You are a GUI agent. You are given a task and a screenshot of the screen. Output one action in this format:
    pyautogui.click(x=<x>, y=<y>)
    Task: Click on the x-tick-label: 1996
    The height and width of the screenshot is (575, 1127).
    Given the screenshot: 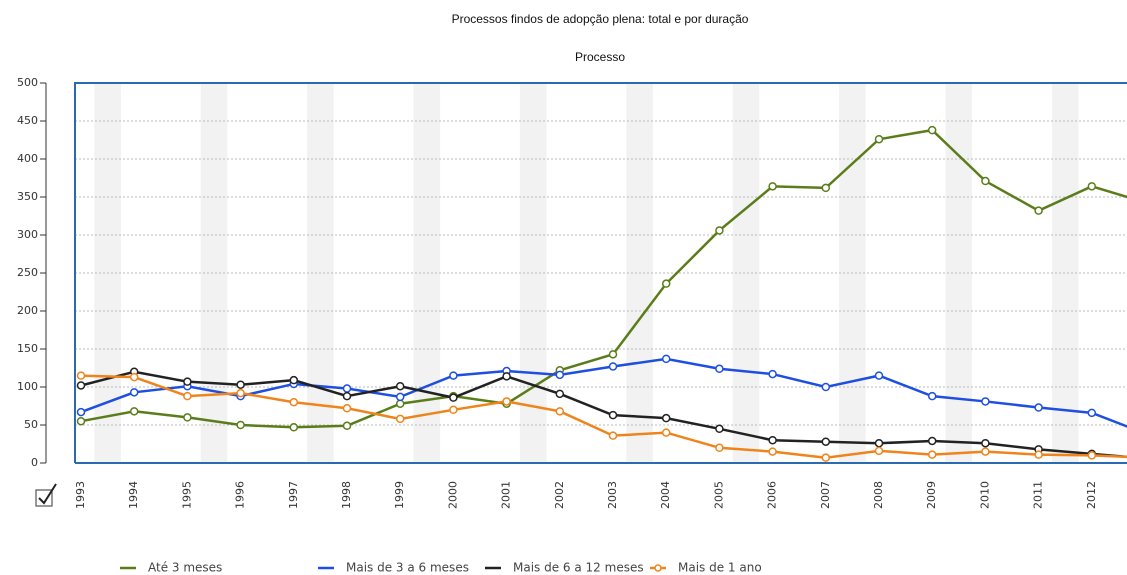 What is the action you would take?
    pyautogui.click(x=240, y=495)
    